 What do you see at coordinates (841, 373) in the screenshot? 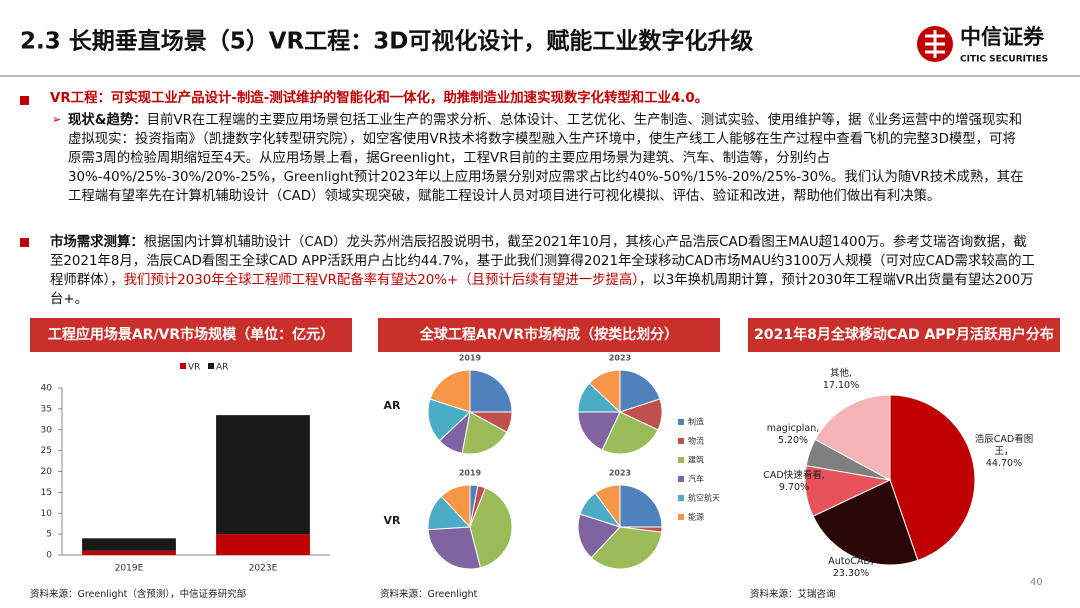
I see `pie-label-name: 其他,` at bounding box center [841, 373].